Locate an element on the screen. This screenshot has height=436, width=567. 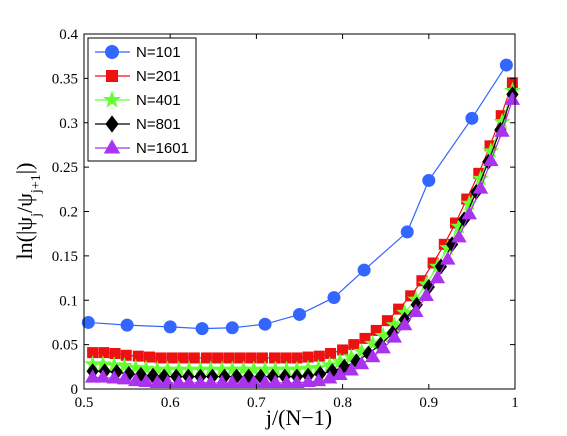
legend-entry: N=201 is located at coordinates (138, 76).